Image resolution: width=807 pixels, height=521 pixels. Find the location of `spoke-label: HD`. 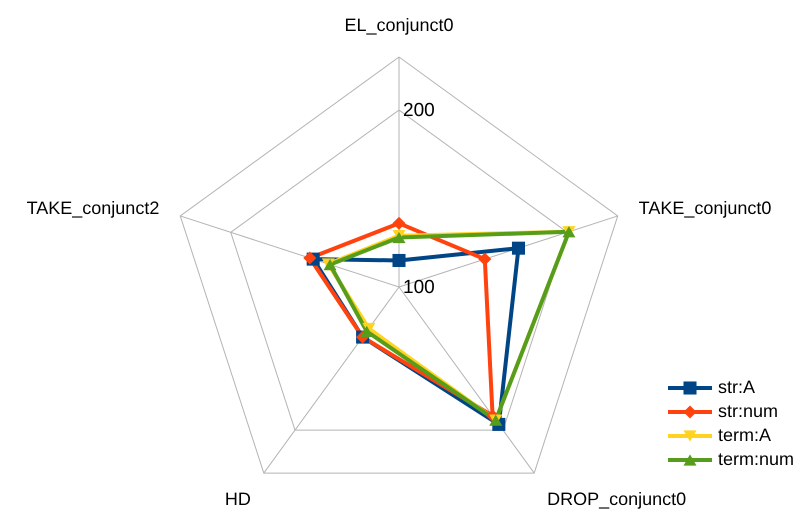

spoke-label: HD is located at coordinates (237, 498).